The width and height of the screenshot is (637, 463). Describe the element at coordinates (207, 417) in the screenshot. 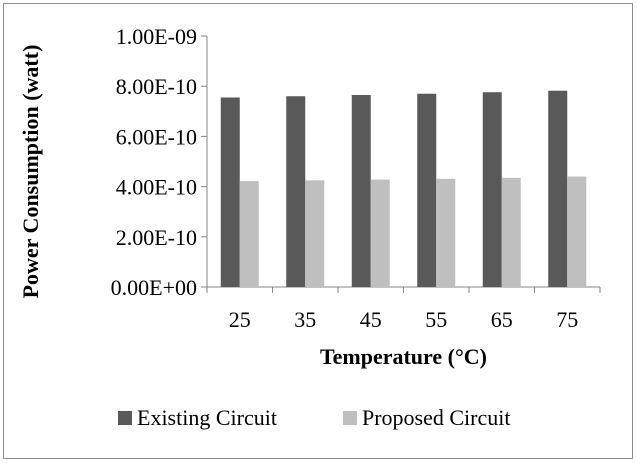

I see `legend-label-existing: Existing Circuit` at that location.